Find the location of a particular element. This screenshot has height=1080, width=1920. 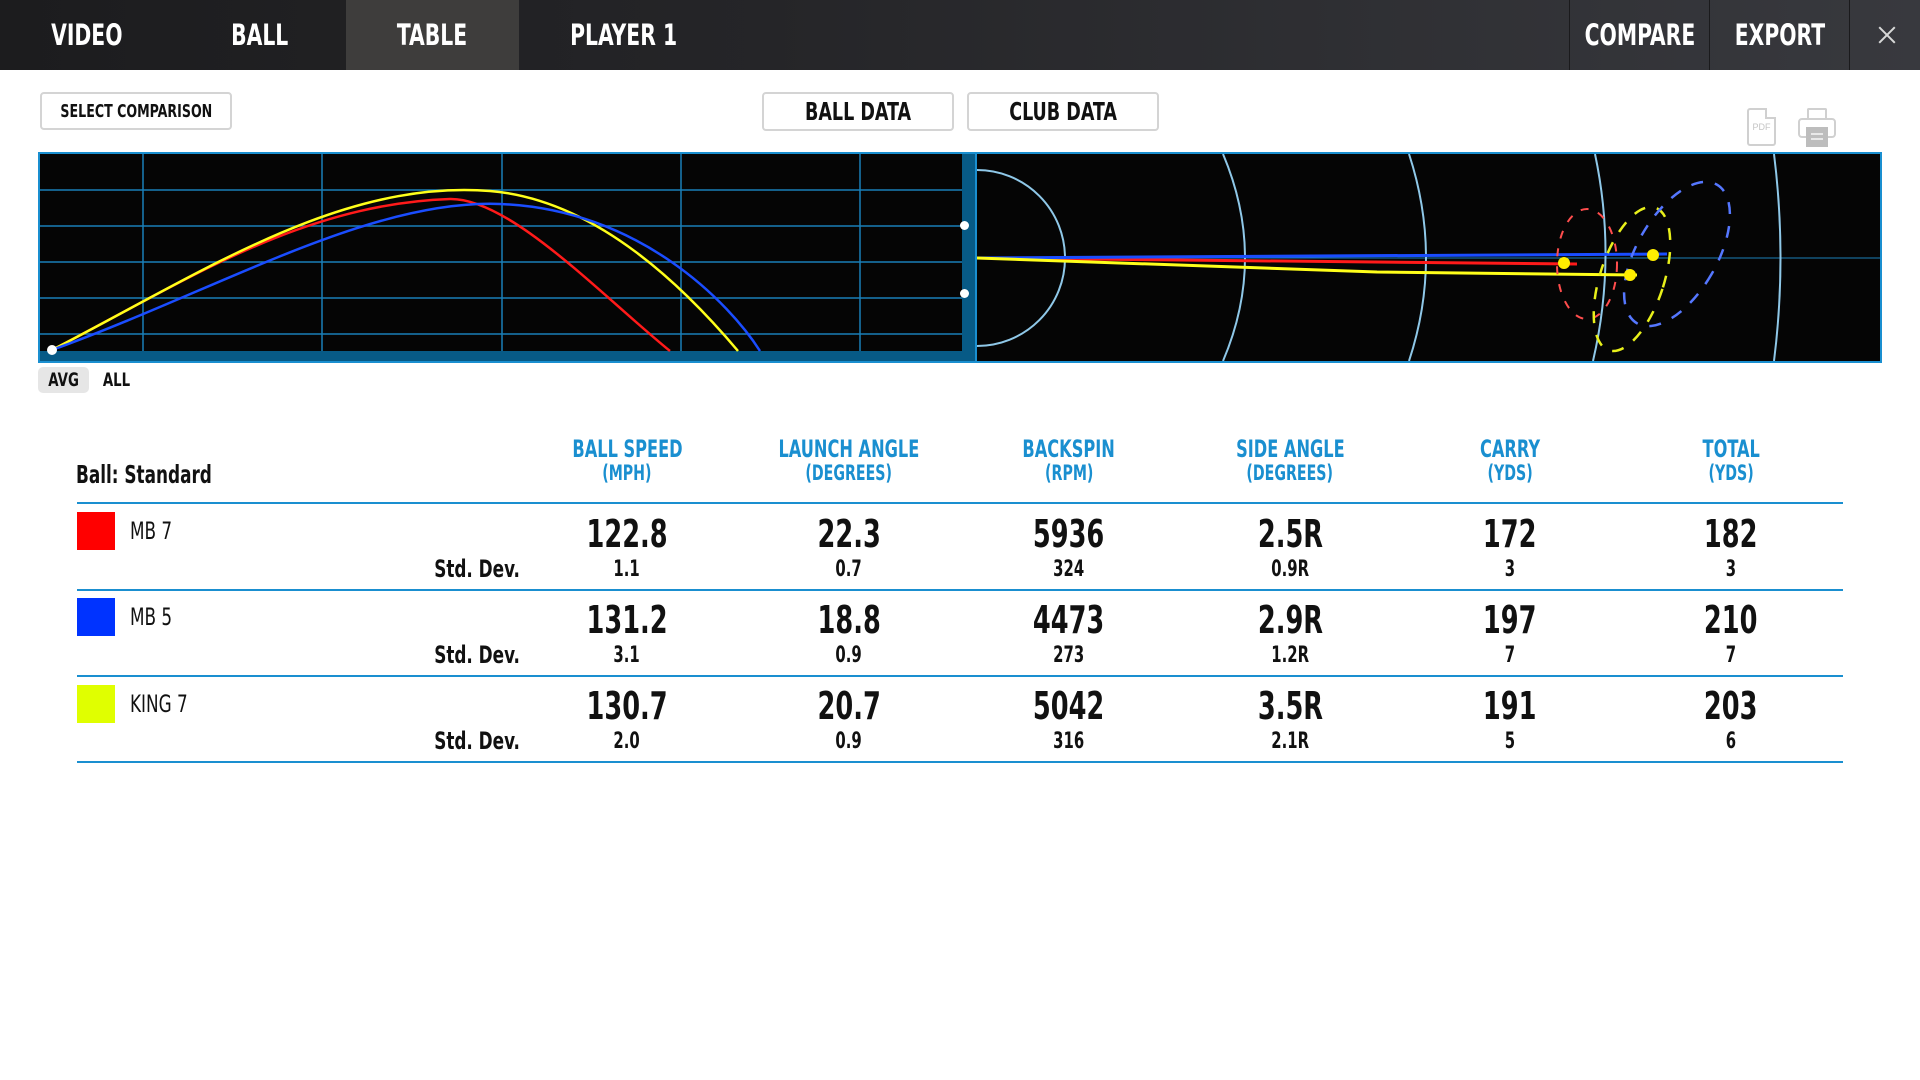

club-data-button: CLUB DATA is located at coordinates (1063, 111).